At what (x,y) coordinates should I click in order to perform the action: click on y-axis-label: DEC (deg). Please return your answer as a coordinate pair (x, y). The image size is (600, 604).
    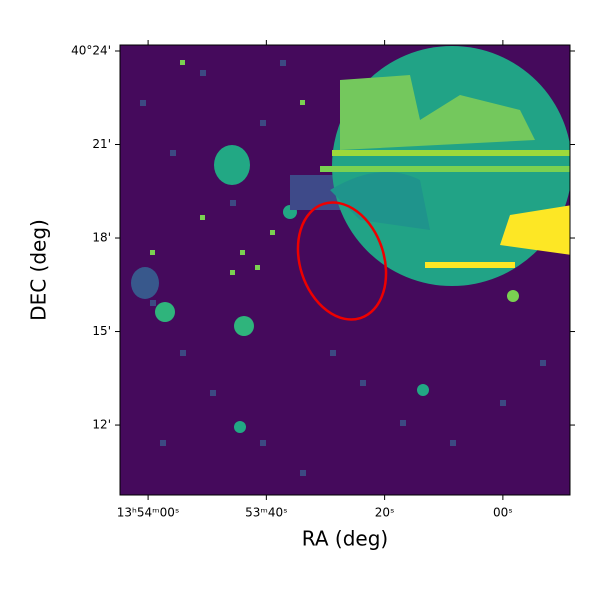
    Looking at the image, I should click on (39, 270).